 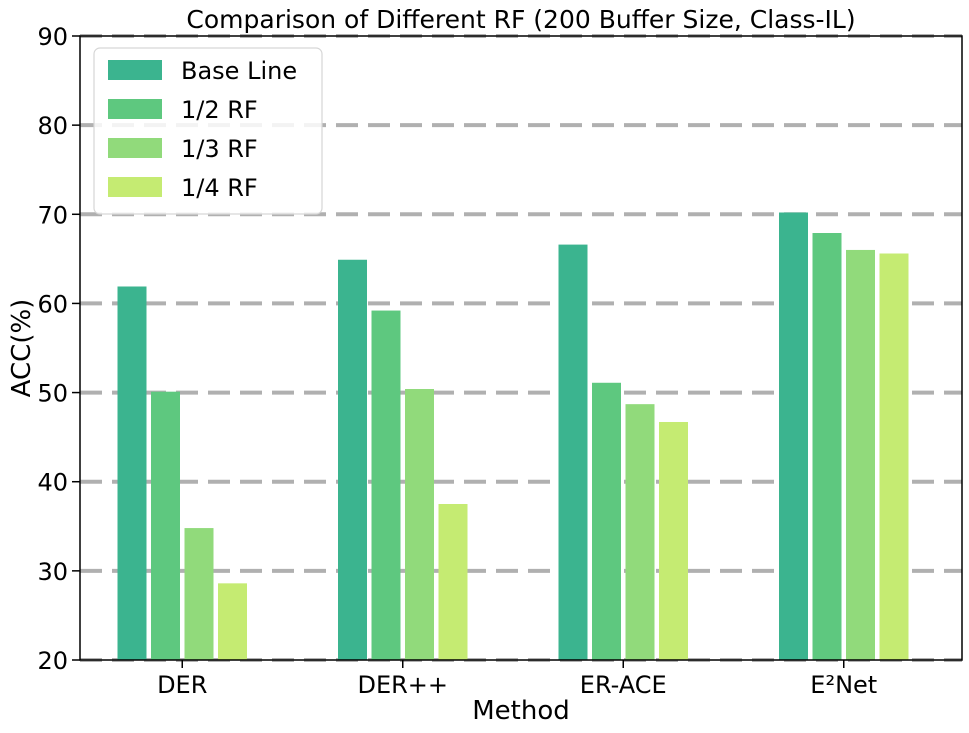 I want to click on y-tick-label: 80, so click(x=52, y=126).